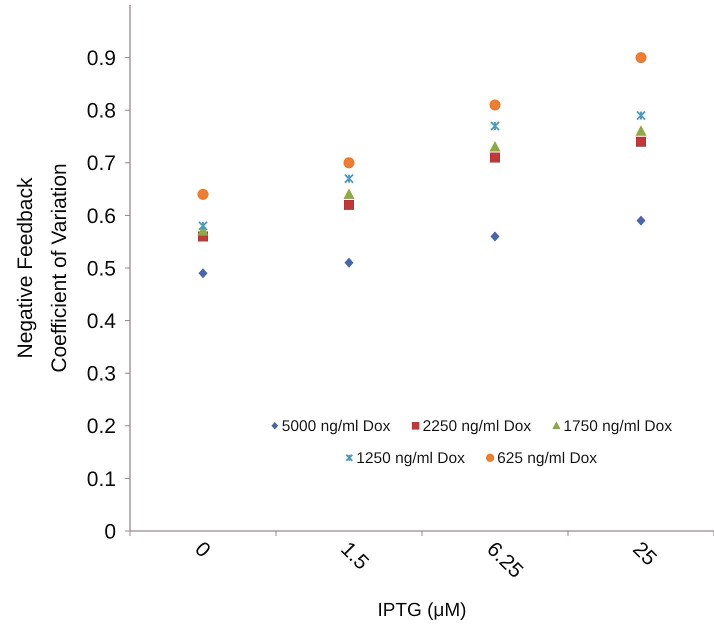 The height and width of the screenshot is (628, 714). Describe the element at coordinates (547, 459) in the screenshot. I see `legend-label: 625 ng/ml Dox` at that location.